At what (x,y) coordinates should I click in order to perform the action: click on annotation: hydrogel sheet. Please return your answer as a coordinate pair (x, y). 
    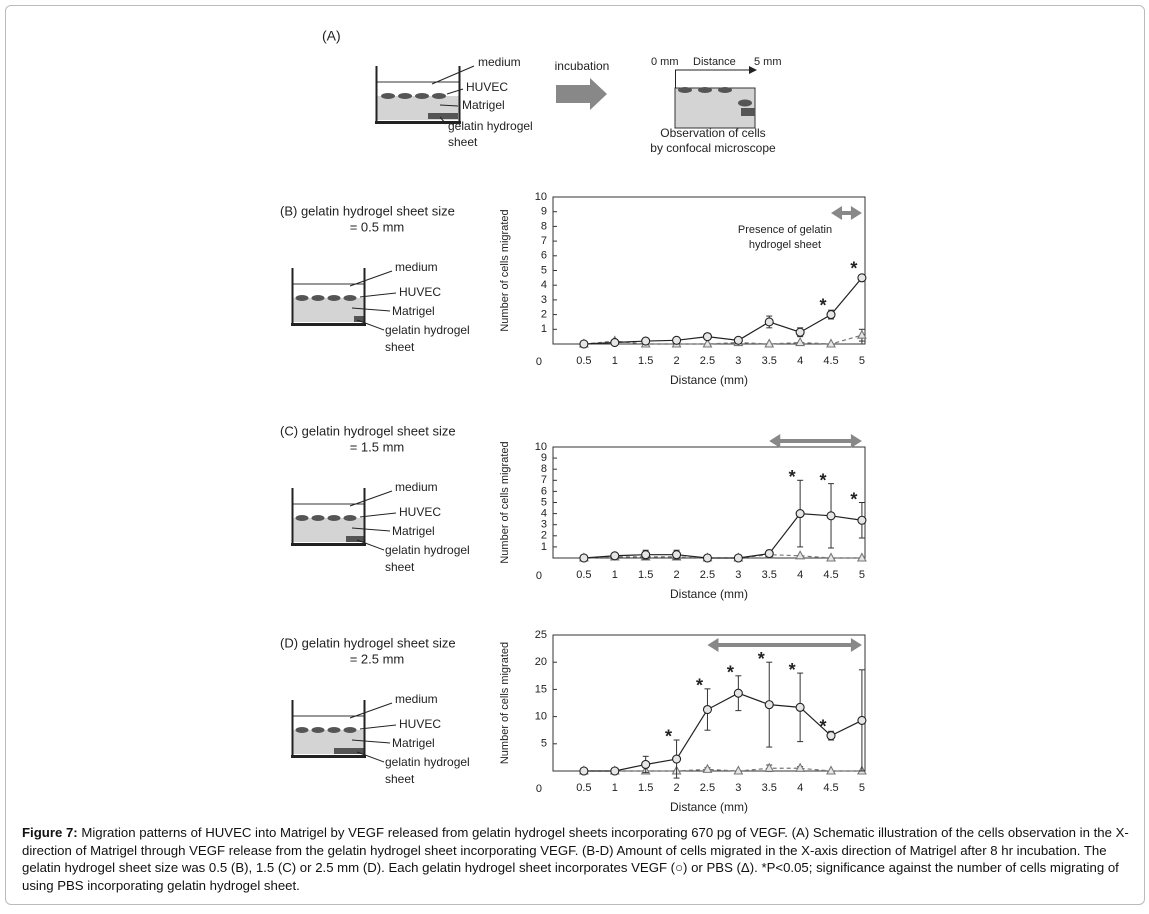
    Looking at the image, I should click on (785, 245).